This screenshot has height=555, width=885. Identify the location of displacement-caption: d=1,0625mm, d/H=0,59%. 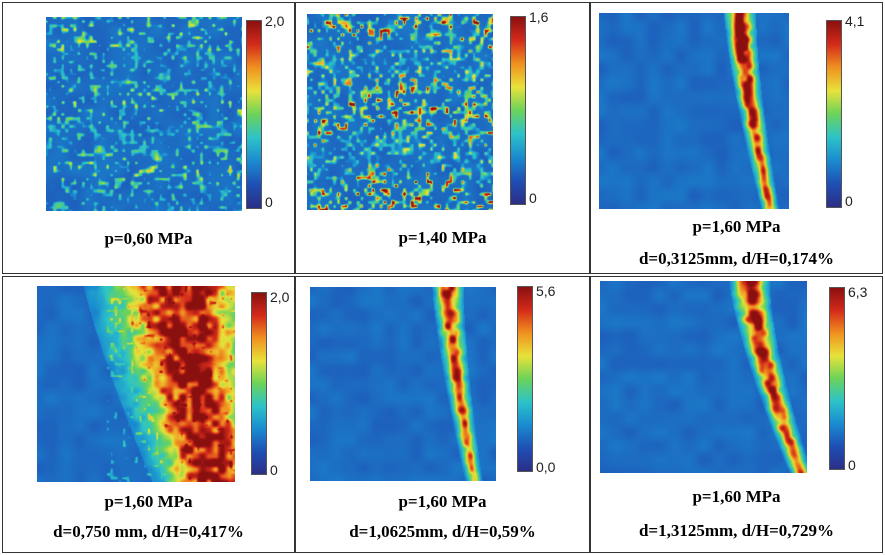
(442, 531).